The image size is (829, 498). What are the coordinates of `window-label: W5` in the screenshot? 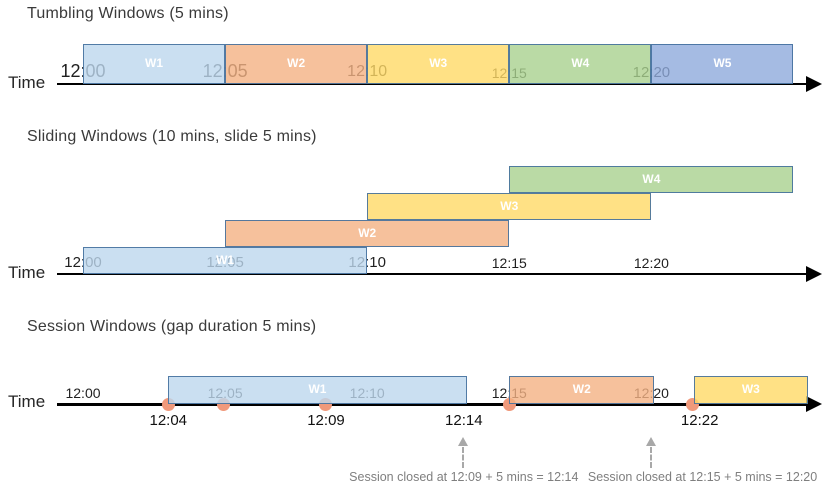 It's located at (722, 63).